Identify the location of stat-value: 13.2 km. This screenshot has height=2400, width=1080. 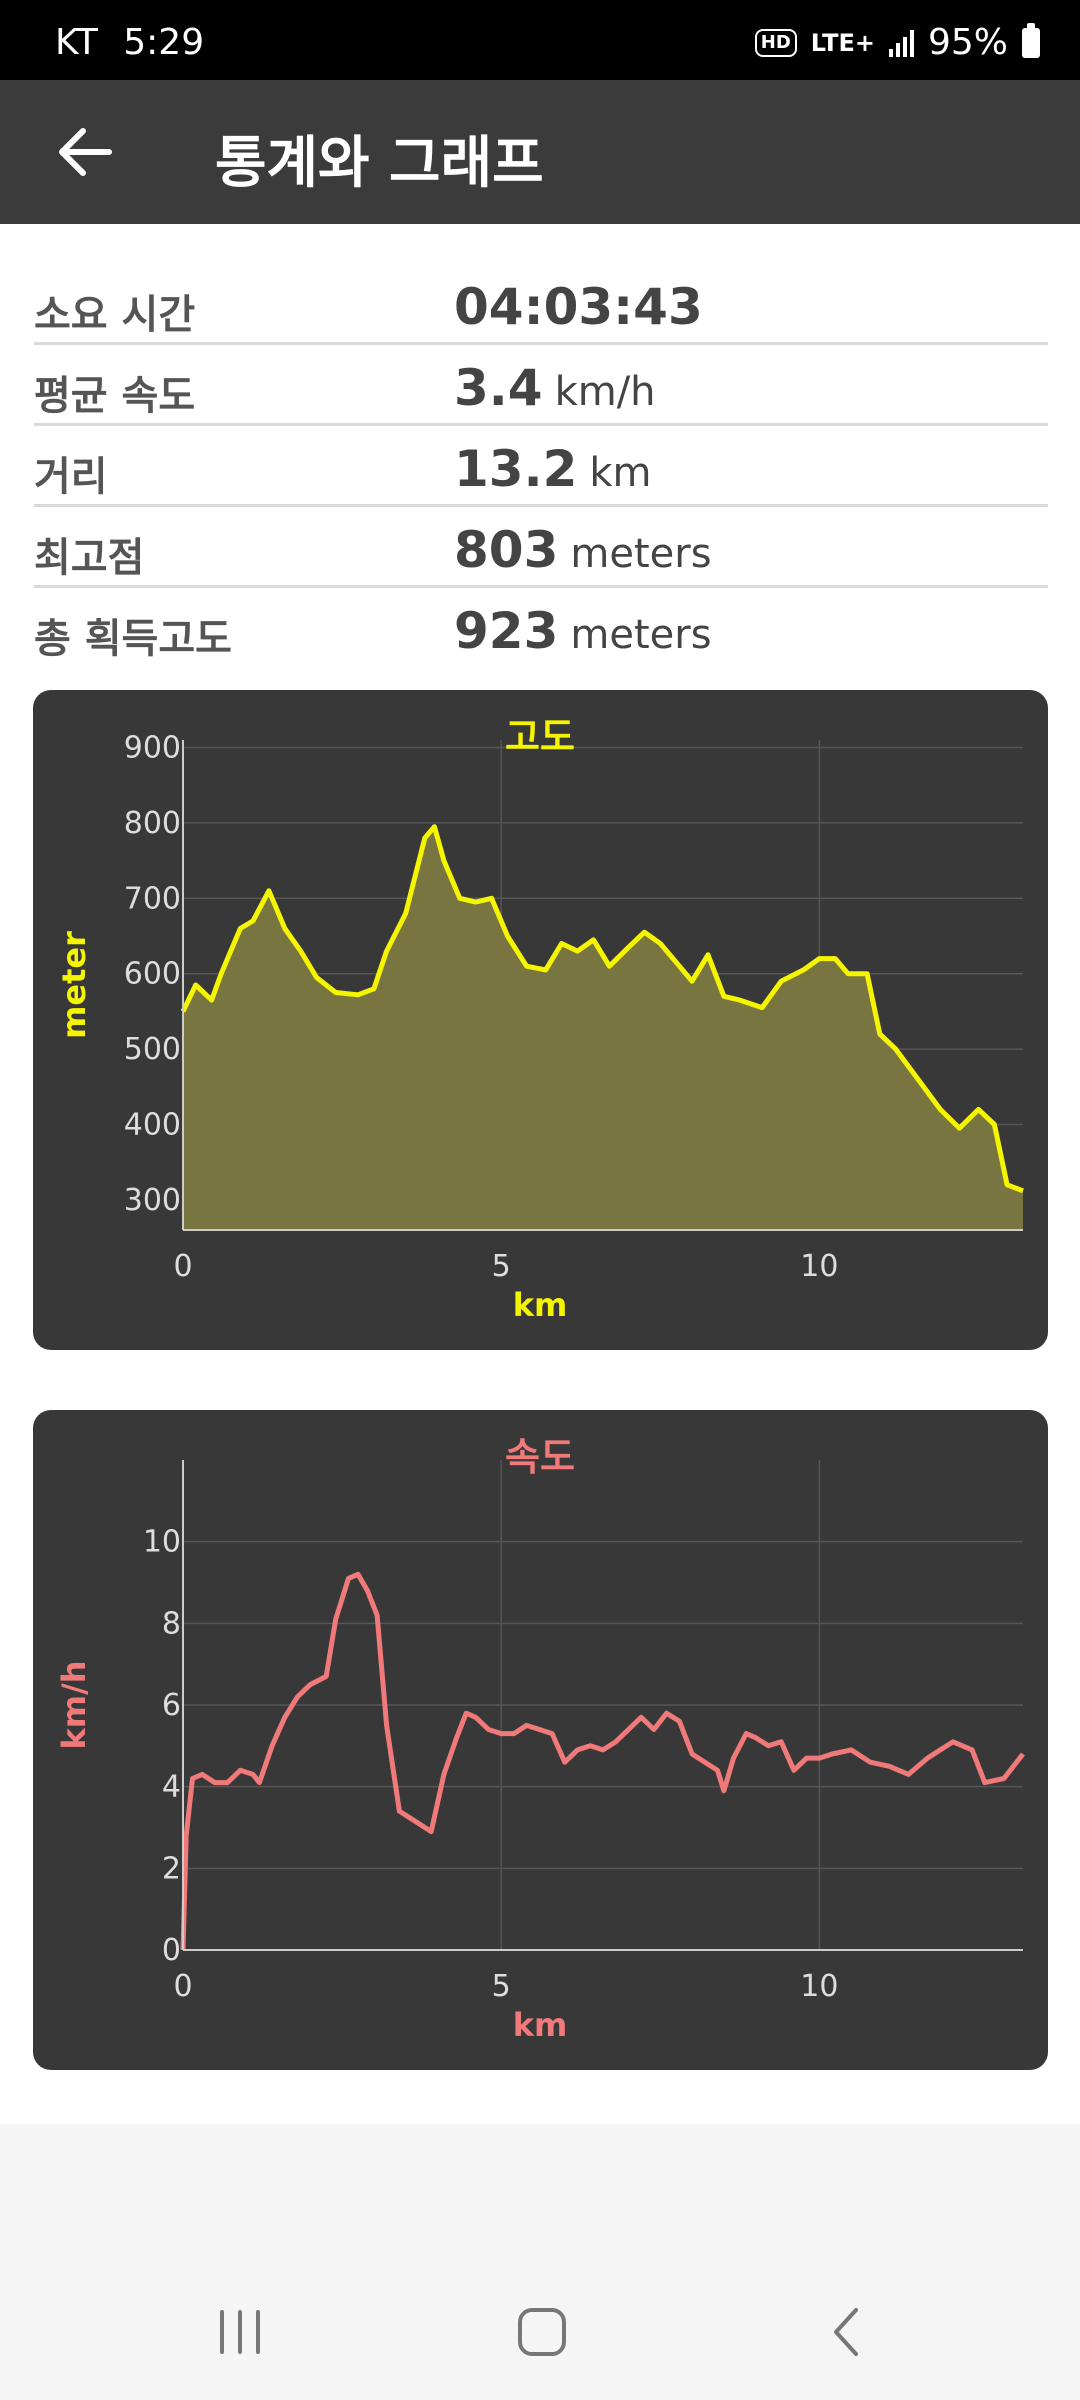
(553, 469).